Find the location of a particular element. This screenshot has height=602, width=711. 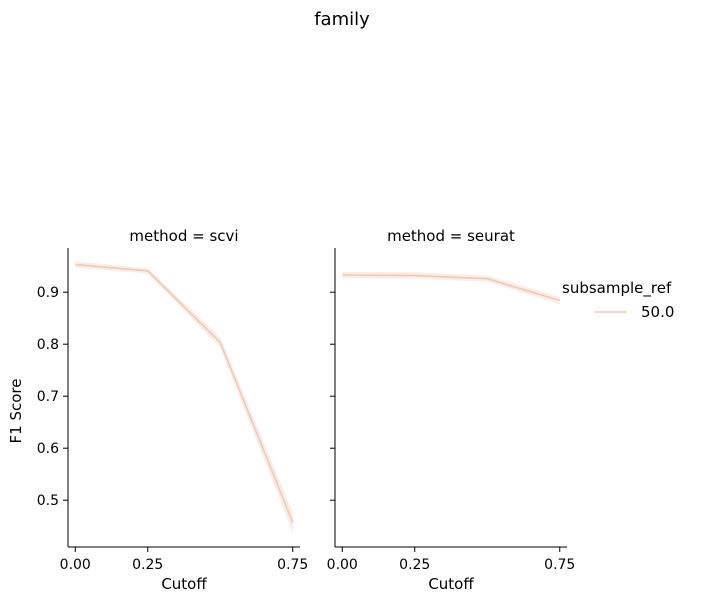

ci-band-50.0 is located at coordinates (184, 397).